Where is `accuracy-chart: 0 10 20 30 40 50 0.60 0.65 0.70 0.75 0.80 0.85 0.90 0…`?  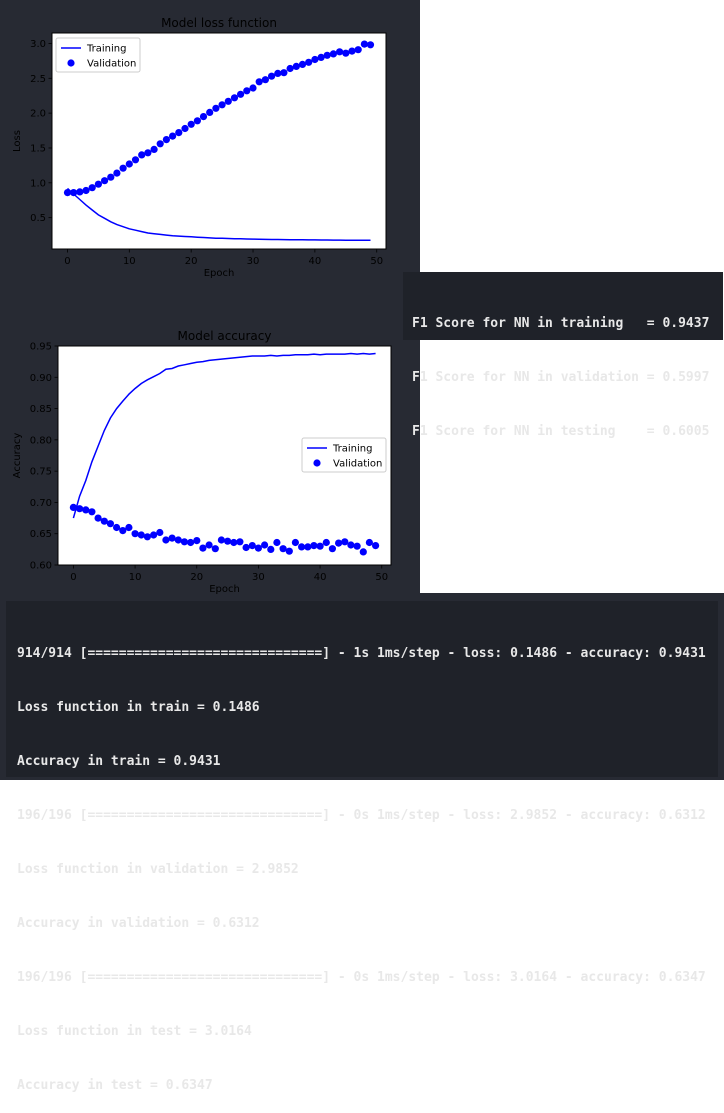 accuracy-chart: 0 10 20 30 40 50 0.60 0.65 0.70 0.75 0.80 0.85 0.90 0… is located at coordinates (200, 461).